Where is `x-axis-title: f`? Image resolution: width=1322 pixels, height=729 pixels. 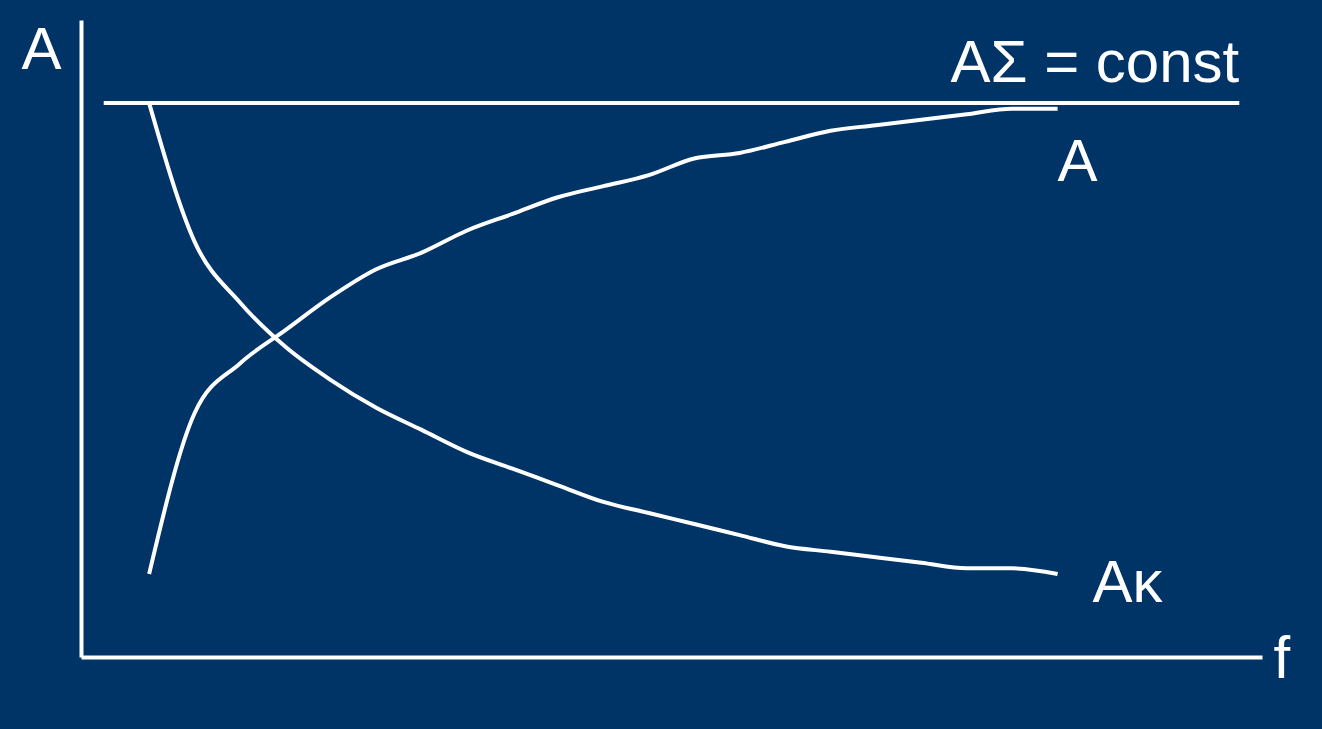 x-axis-title: f is located at coordinates (1282, 657).